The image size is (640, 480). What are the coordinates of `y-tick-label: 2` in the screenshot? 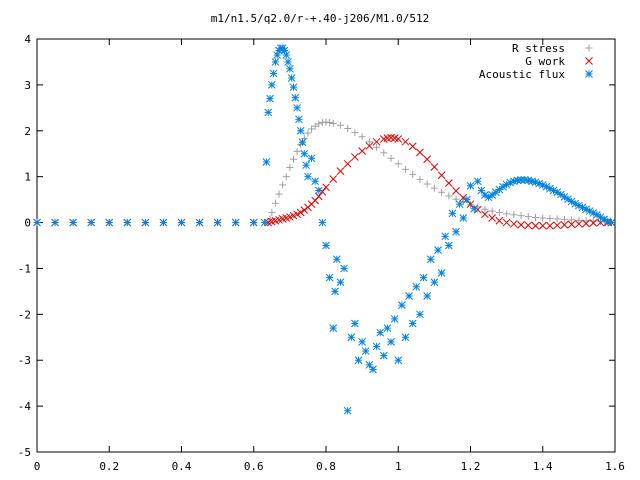 It's located at (27, 131).